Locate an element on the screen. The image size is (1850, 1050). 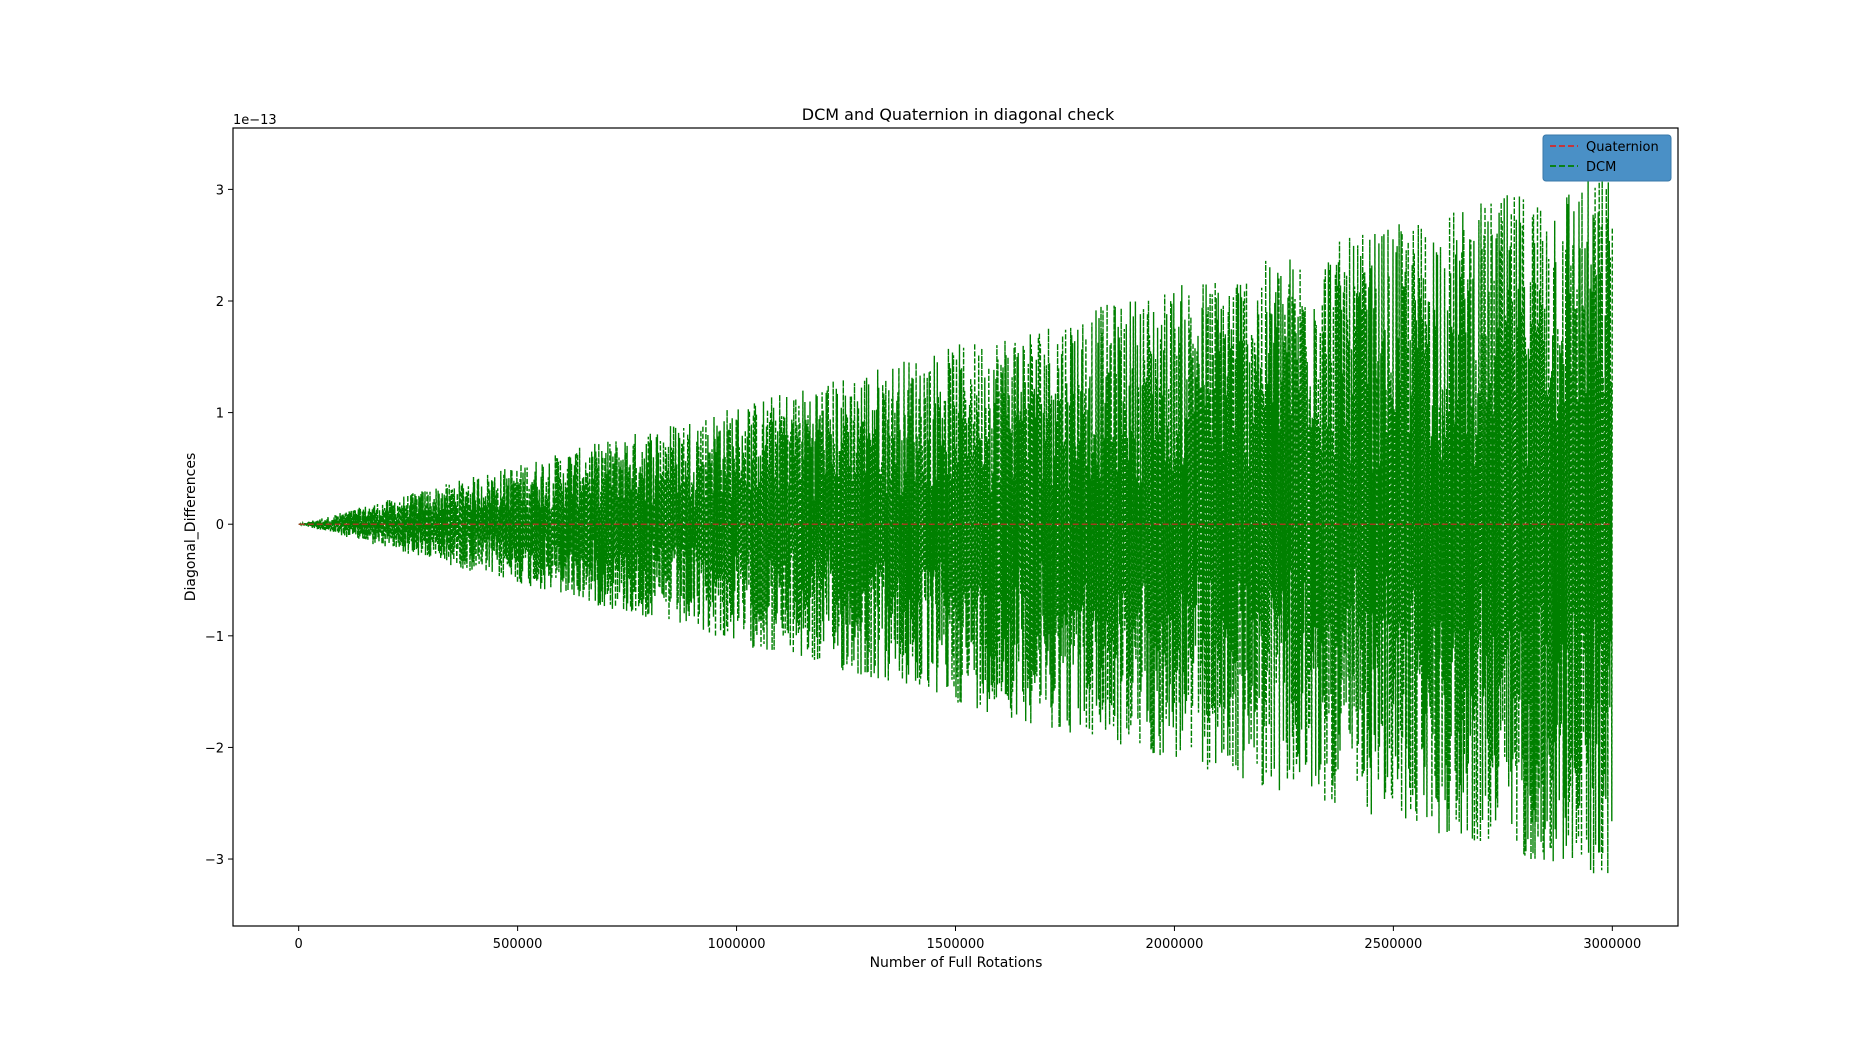
x-tick-label: 500000 is located at coordinates (518, 944).